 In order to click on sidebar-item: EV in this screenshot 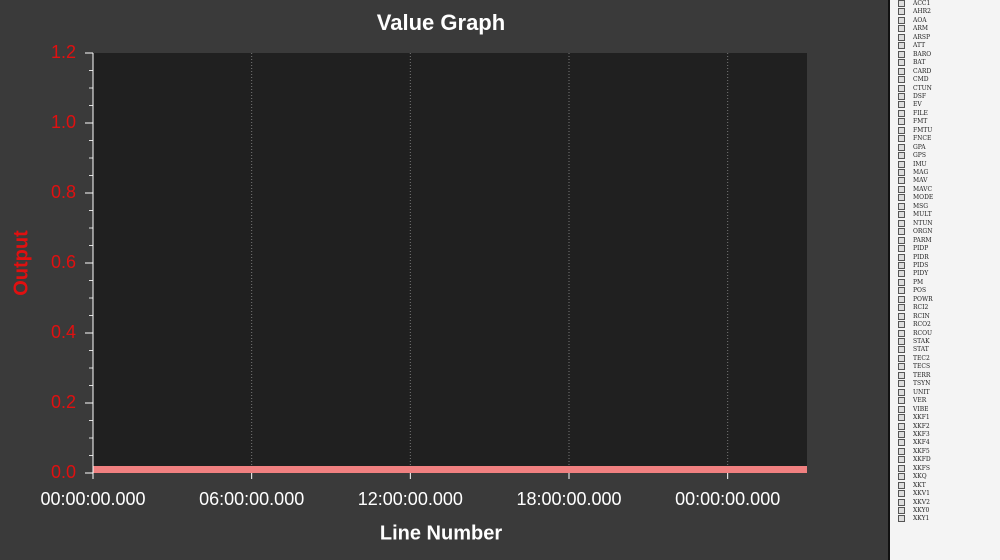, I will do `click(910, 105)`.